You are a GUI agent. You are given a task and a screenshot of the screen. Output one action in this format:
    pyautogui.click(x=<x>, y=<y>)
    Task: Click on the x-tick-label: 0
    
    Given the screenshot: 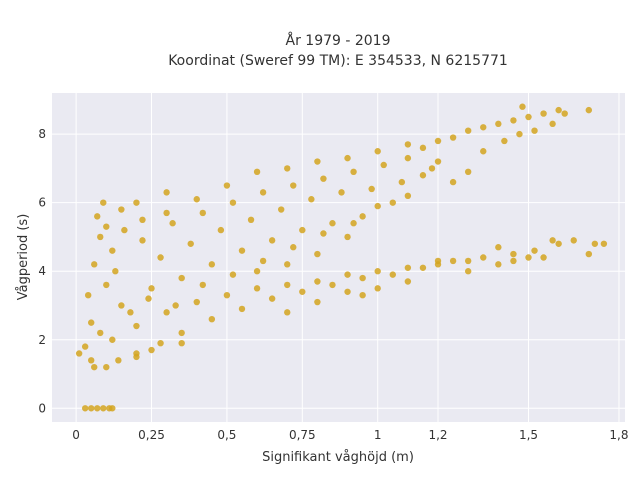 What is the action you would take?
    pyautogui.click(x=76, y=435)
    